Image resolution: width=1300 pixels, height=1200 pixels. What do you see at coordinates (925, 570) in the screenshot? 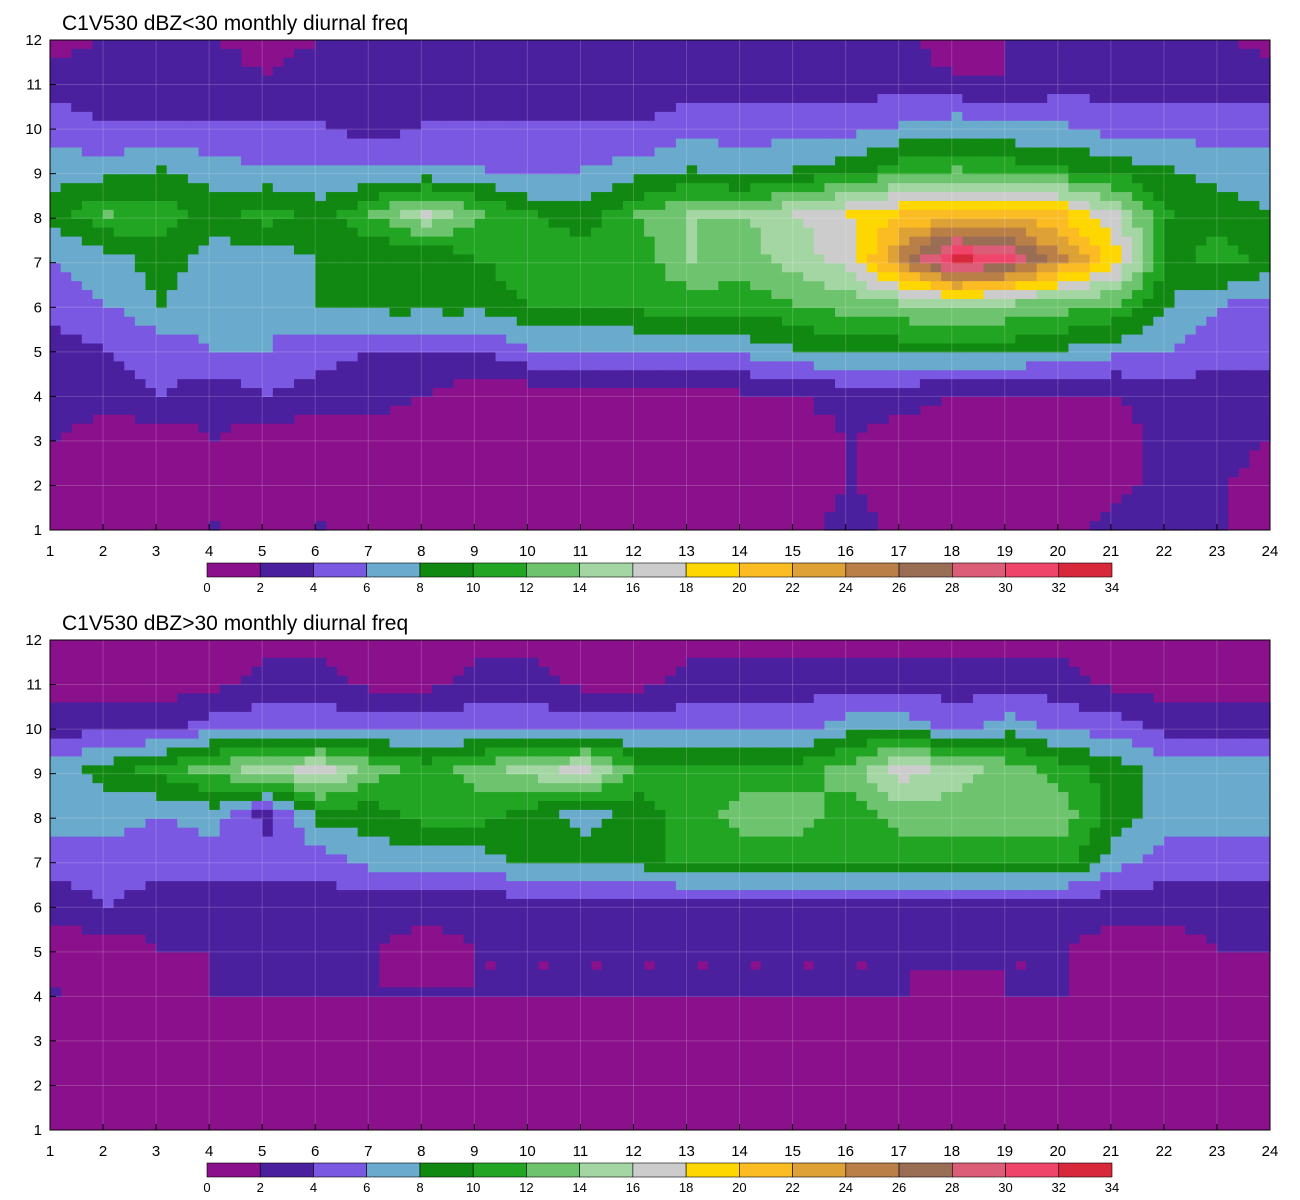
I see `colorbar-swatch` at bounding box center [925, 570].